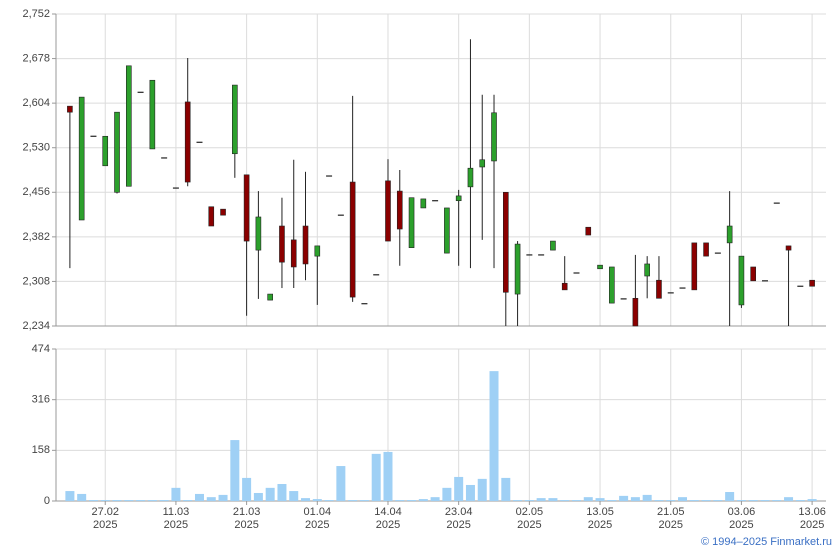 The width and height of the screenshot is (840, 555). What do you see at coordinates (600, 512) in the screenshot?
I see `x-tick-label: 13.05` at bounding box center [600, 512].